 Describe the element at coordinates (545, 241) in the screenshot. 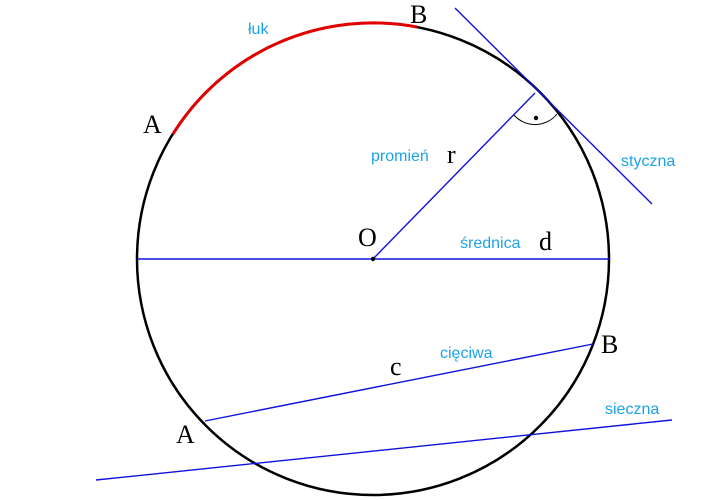

I see `diameter-letter-label: d` at that location.